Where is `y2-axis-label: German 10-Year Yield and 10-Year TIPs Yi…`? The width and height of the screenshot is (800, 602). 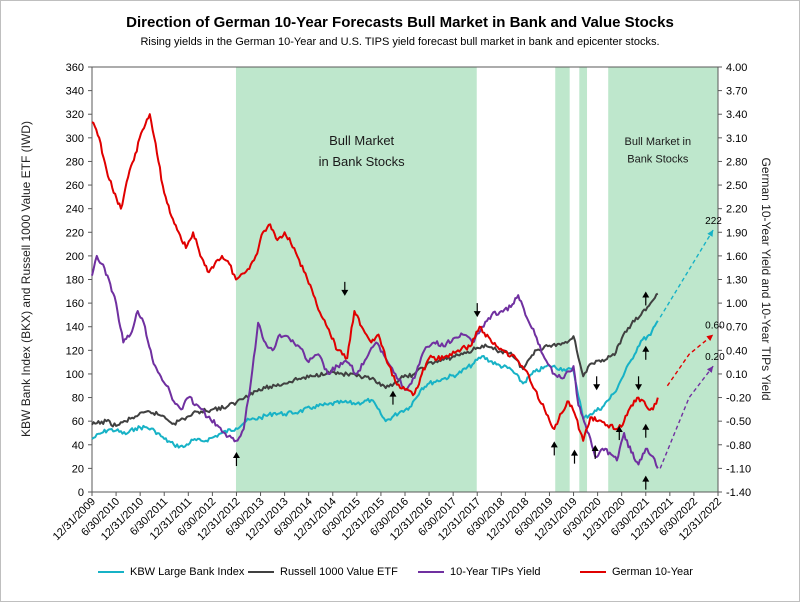
y2-axis-label: German 10-Year Yield and 10-Year TIPs Yi… is located at coordinates (766, 278).